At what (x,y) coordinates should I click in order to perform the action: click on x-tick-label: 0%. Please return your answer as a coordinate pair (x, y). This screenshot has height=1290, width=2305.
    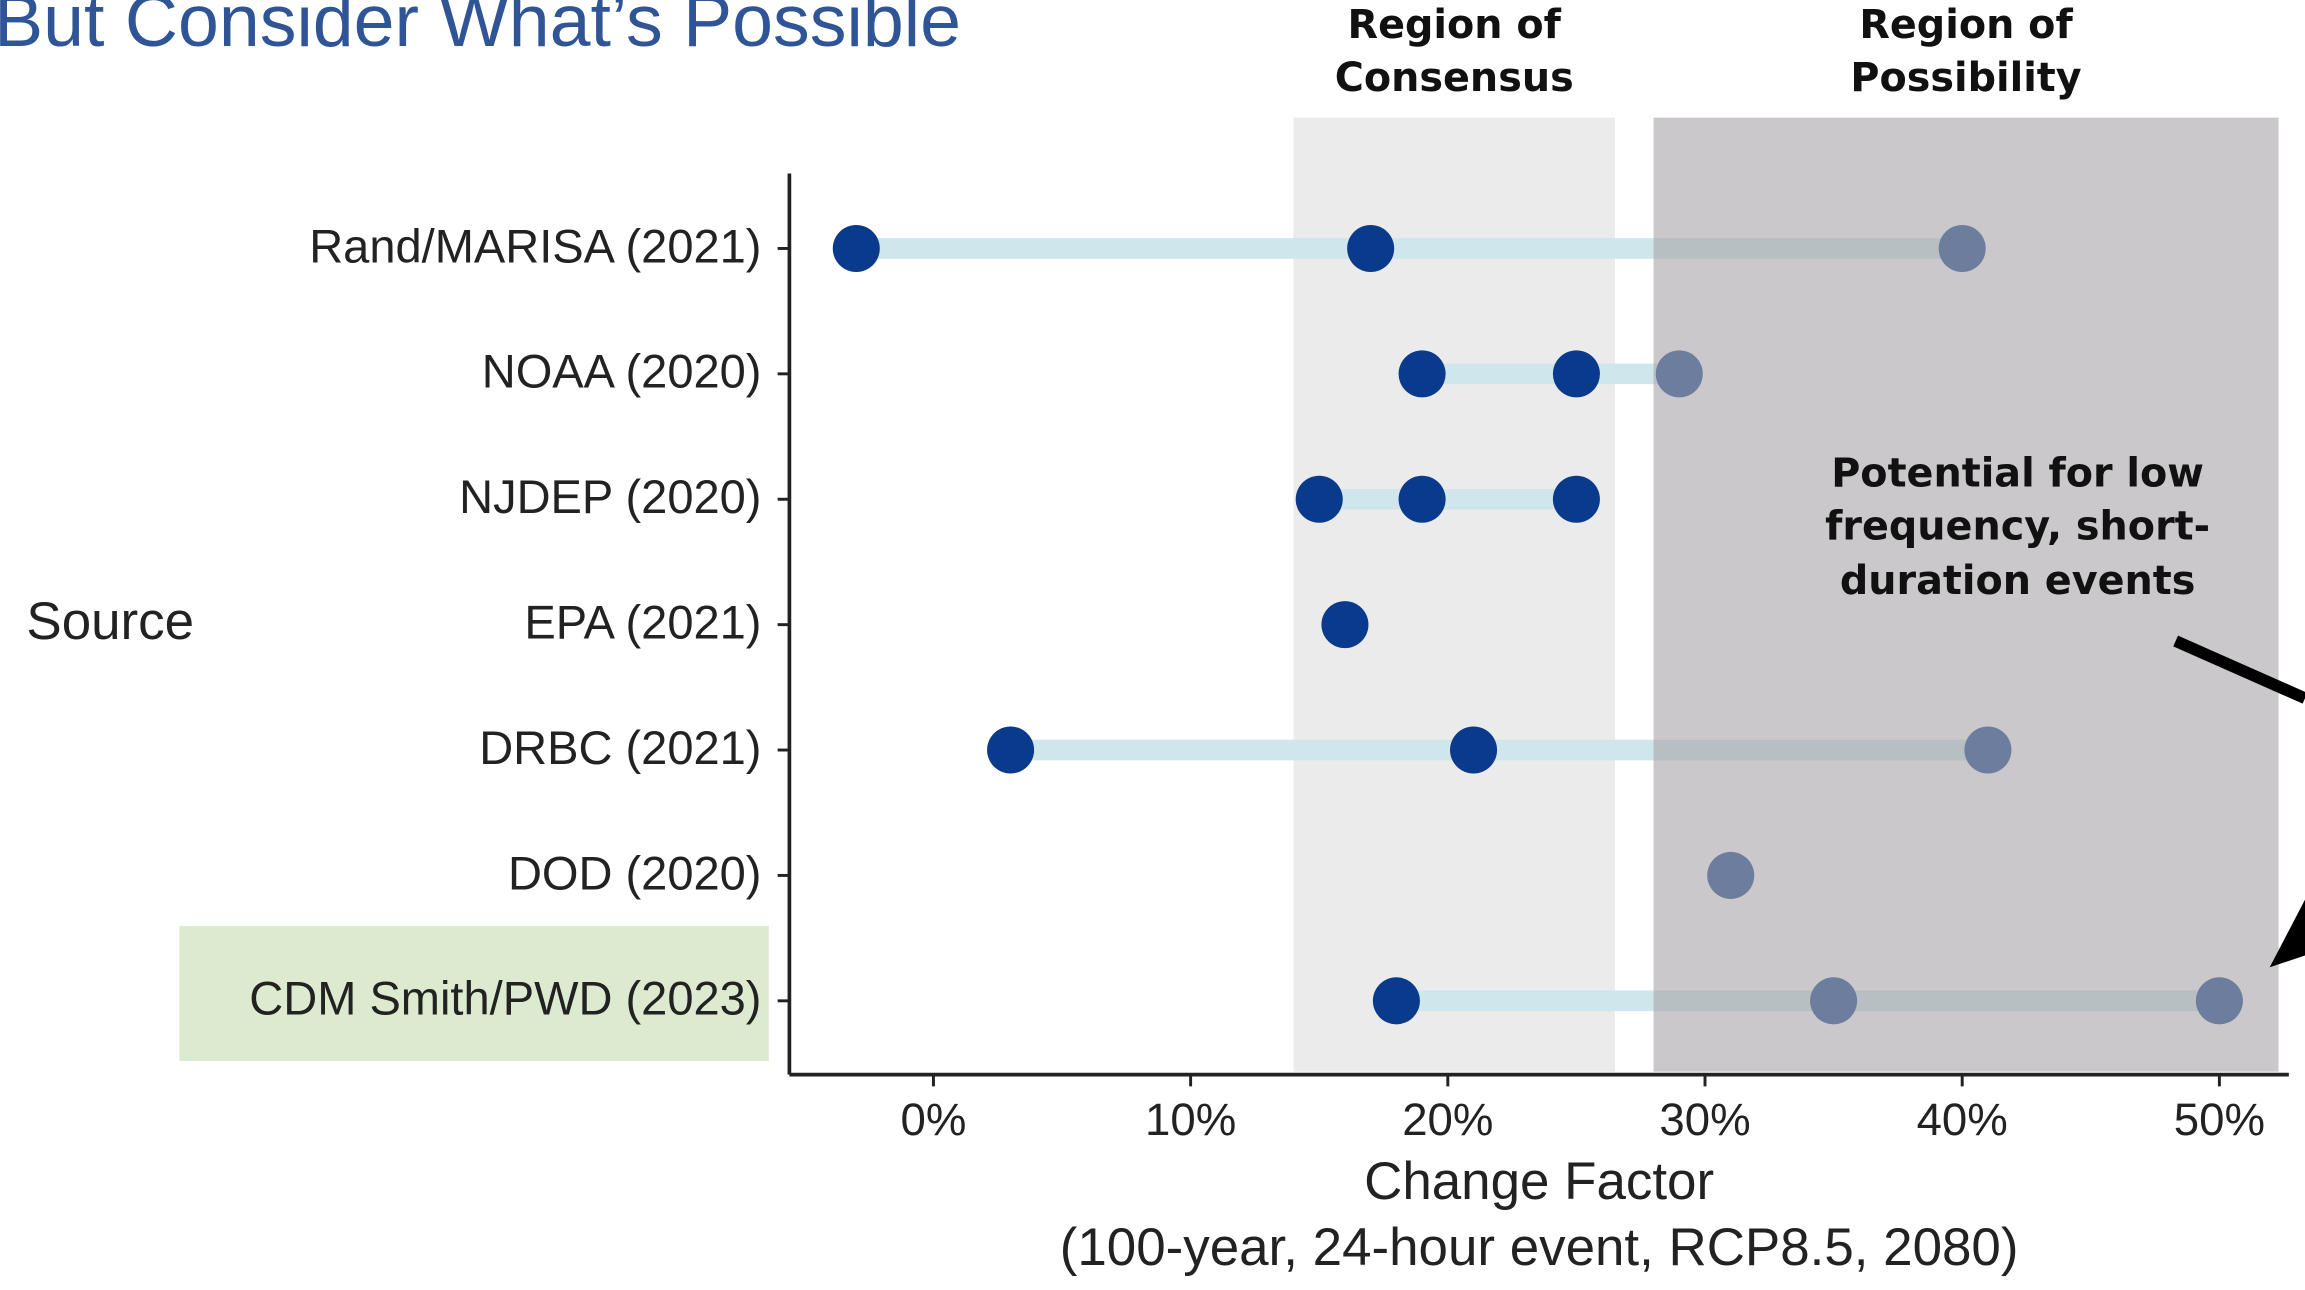
    Looking at the image, I should click on (934, 1119).